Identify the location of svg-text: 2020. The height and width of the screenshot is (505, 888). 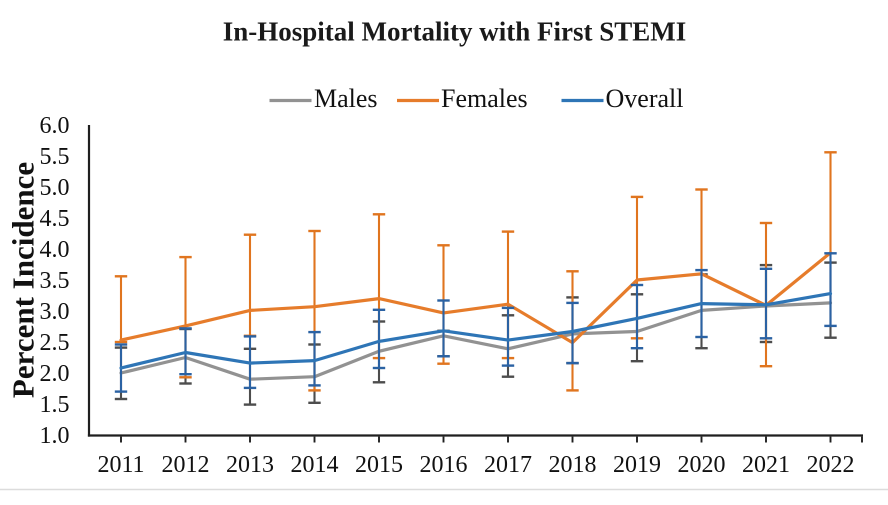
(702, 465).